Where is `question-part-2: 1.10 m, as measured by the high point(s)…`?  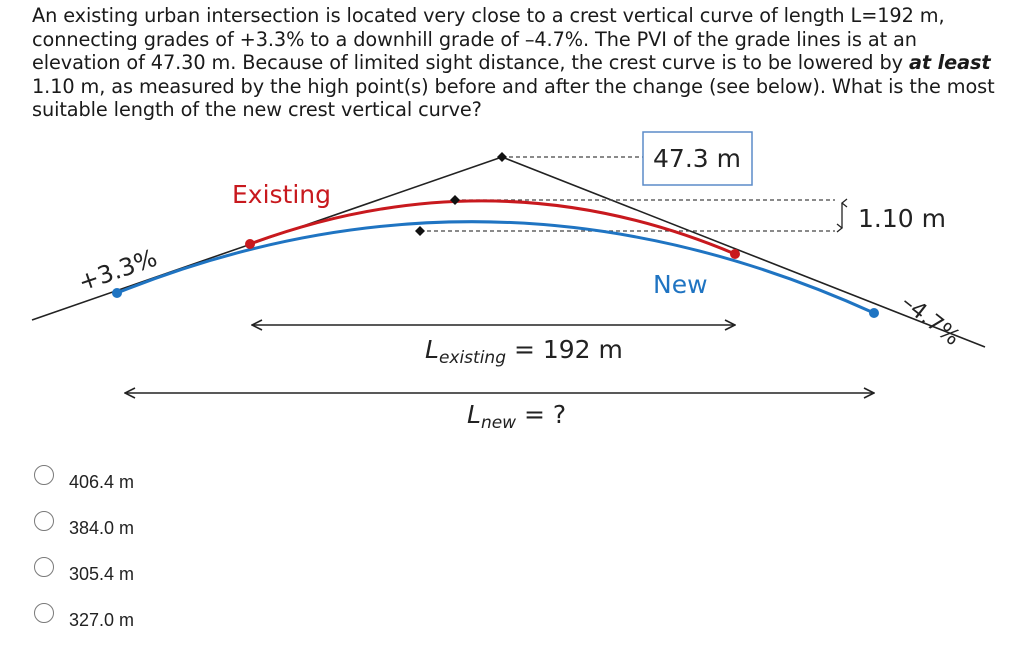 question-part-2: 1.10 m, as measured by the high point(s)… is located at coordinates (513, 98).